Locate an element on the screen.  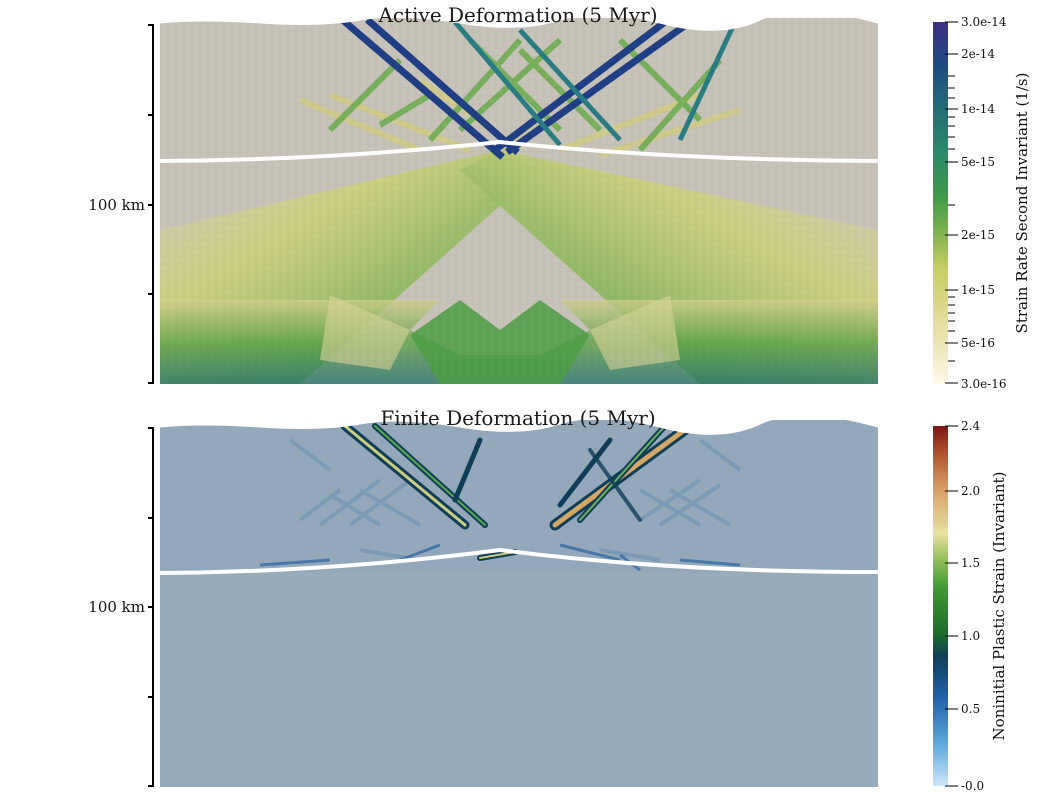
colorbar-tick: 1.0 is located at coordinates (970, 636).